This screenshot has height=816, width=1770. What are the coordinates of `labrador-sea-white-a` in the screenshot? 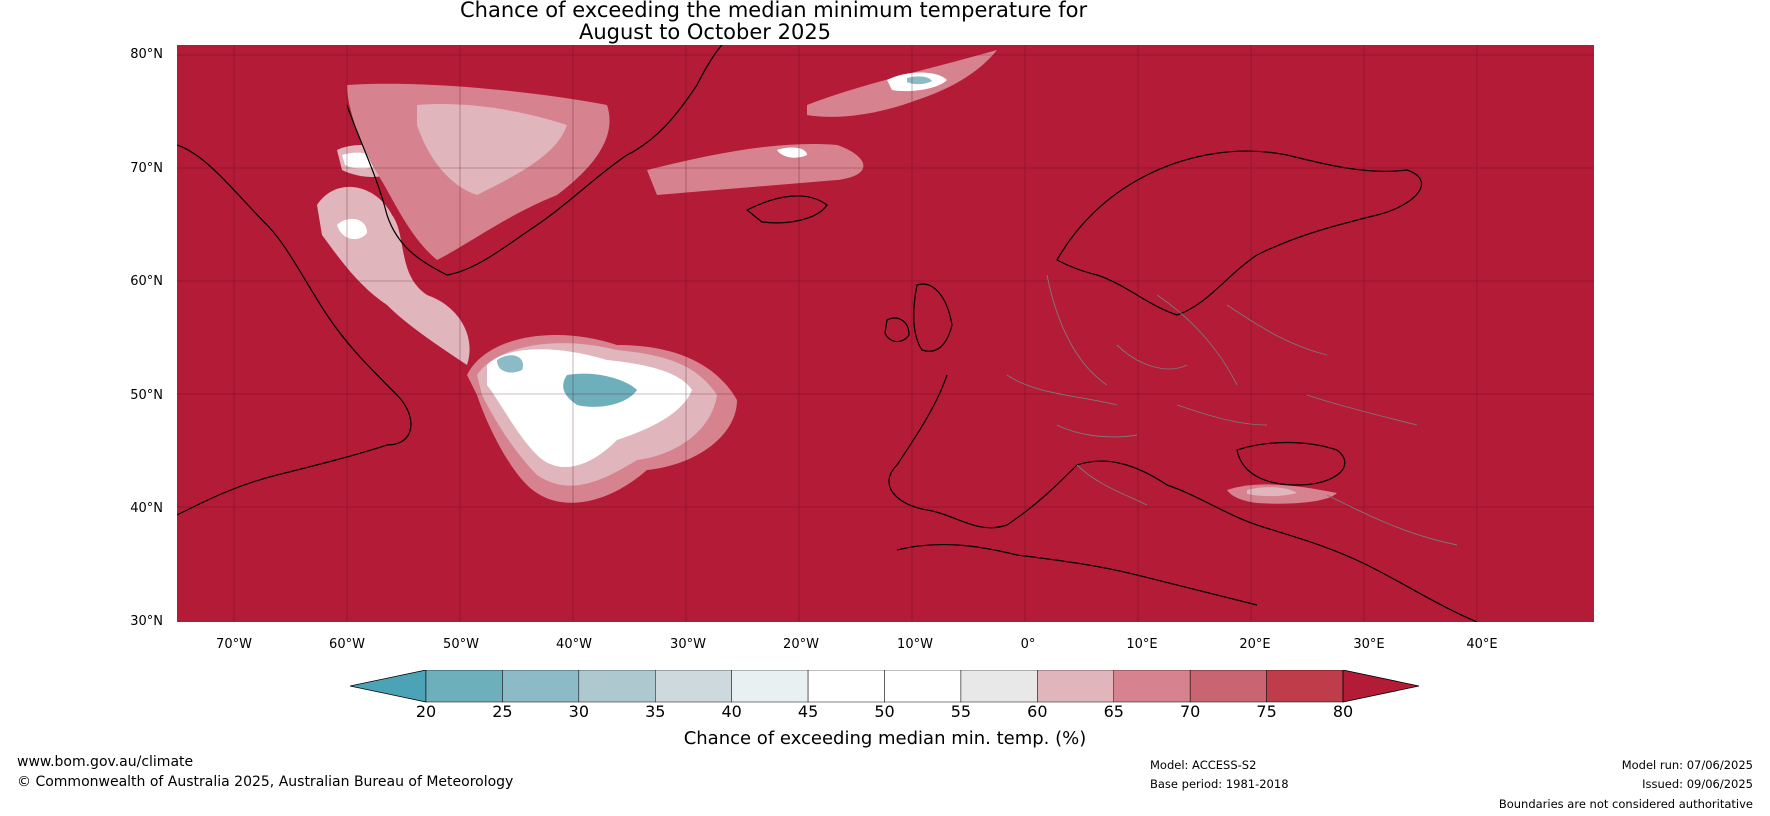 It's located at (352, 229).